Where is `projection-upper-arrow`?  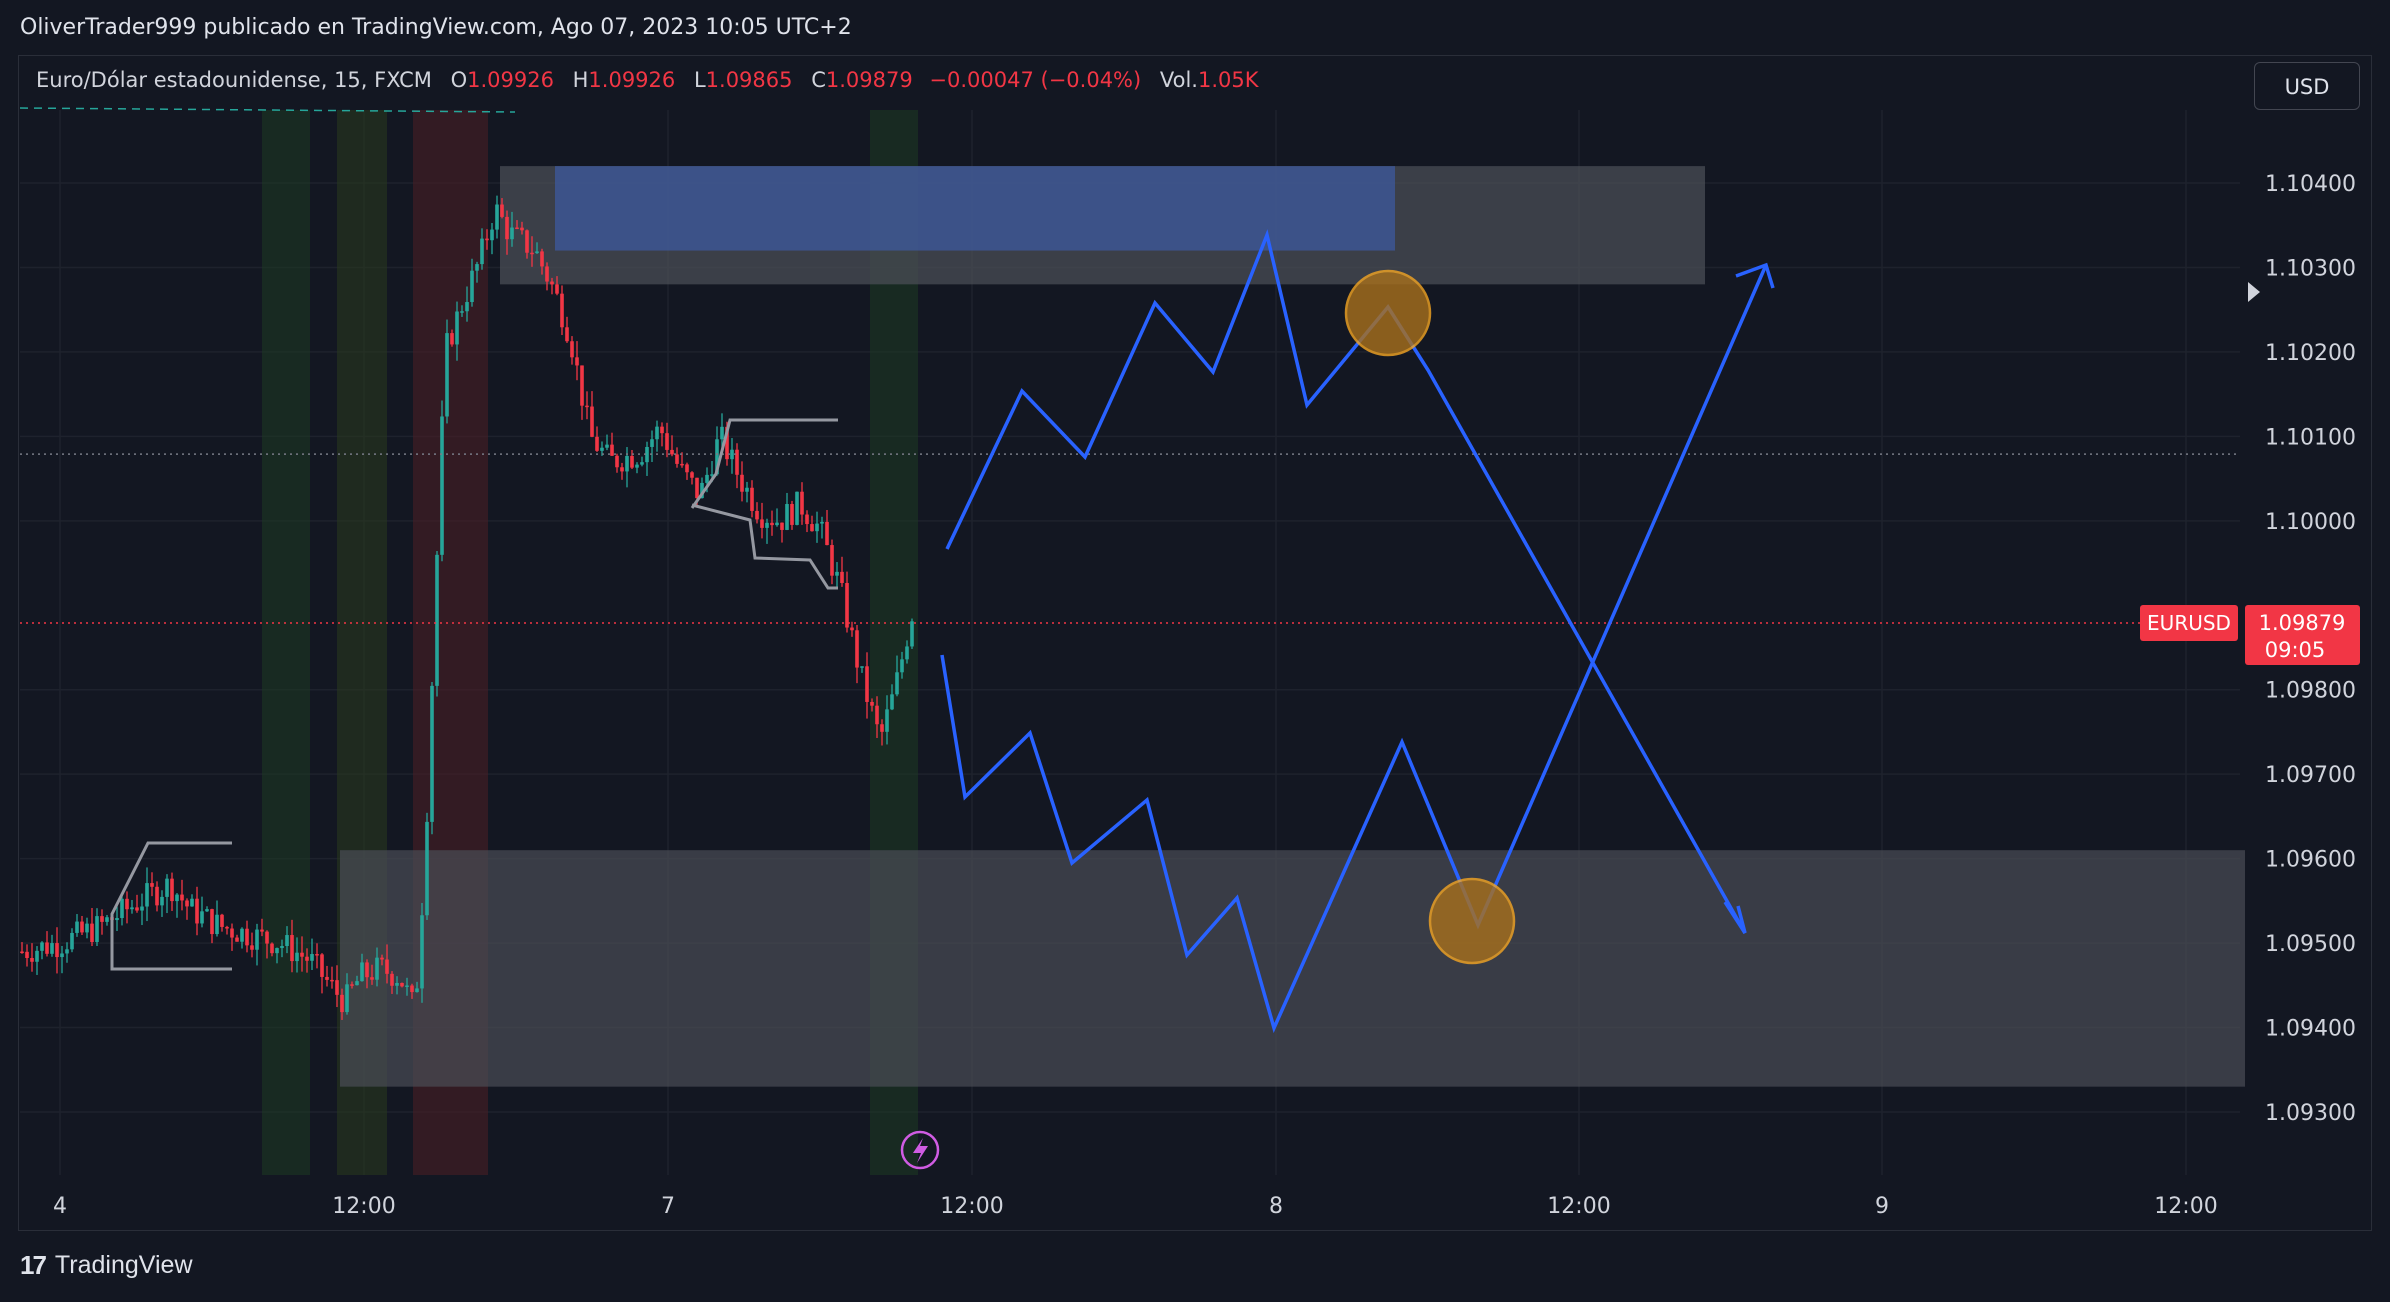 projection-upper-arrow is located at coordinates (1735, 917).